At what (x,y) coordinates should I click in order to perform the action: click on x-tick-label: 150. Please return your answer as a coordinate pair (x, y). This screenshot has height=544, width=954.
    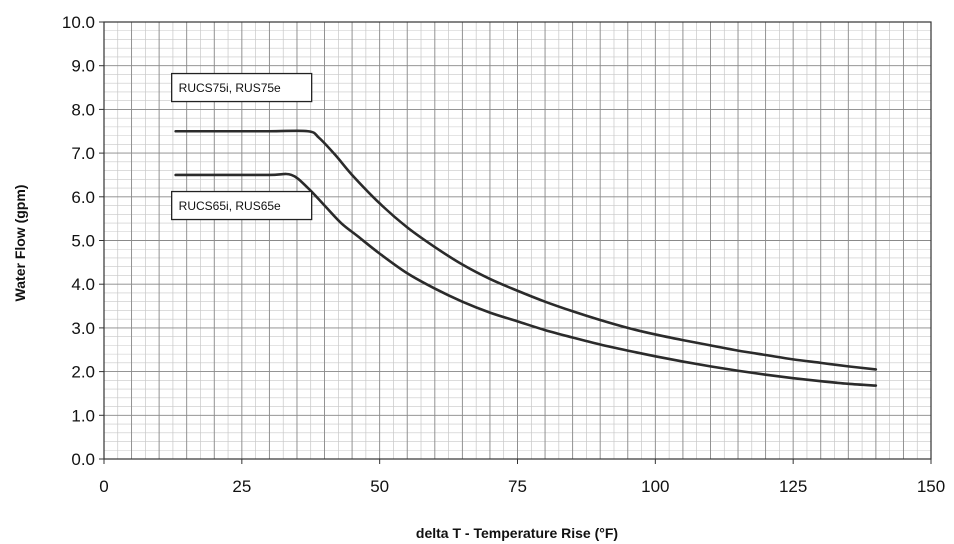
    Looking at the image, I should click on (931, 486).